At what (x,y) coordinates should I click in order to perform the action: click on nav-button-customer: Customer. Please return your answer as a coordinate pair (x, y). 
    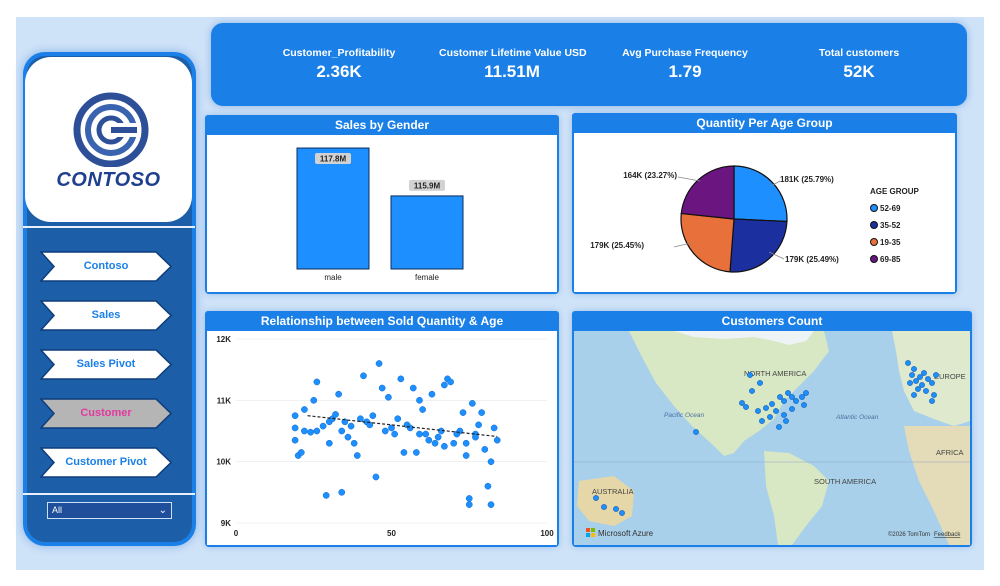
    Looking at the image, I should click on (106, 413).